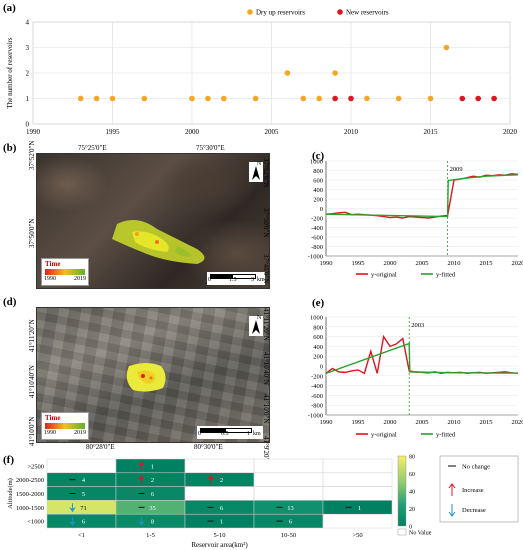  I want to click on map-b-left-tick-0: 37°52'0"N, so click(32, 155).